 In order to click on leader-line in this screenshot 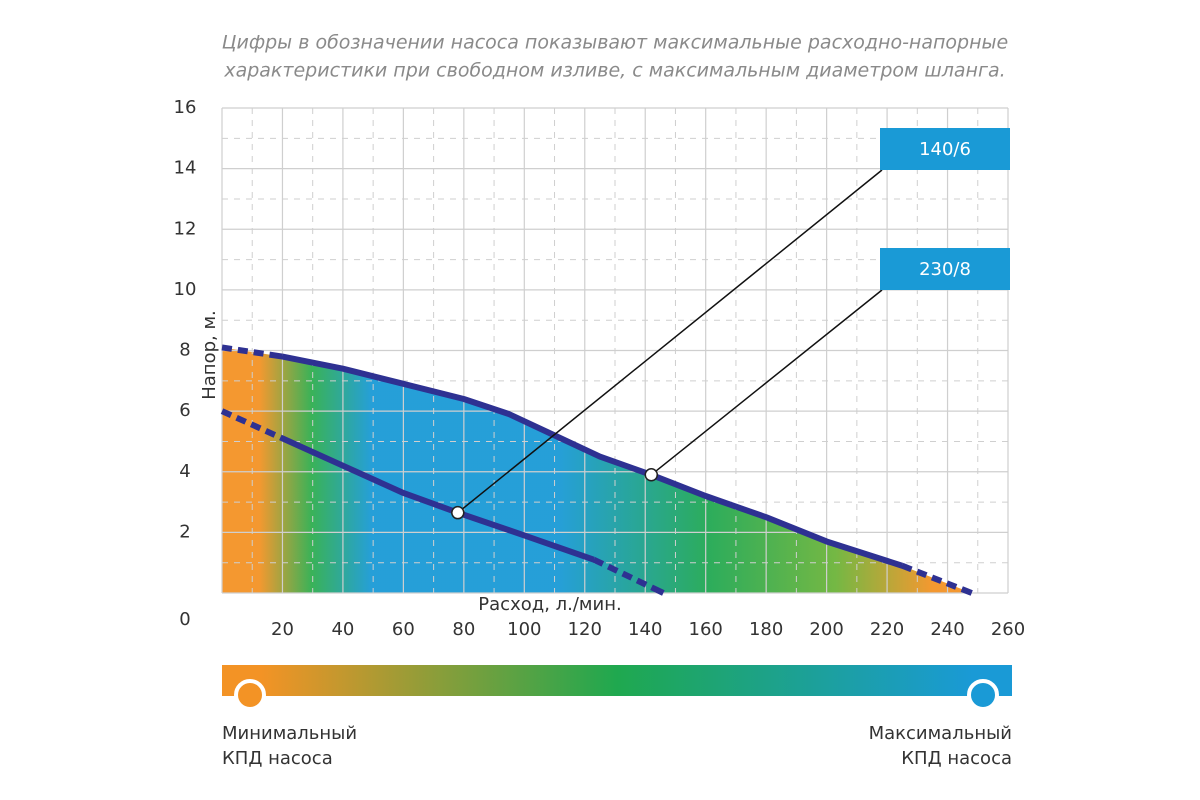, I will do `click(766, 382)`.